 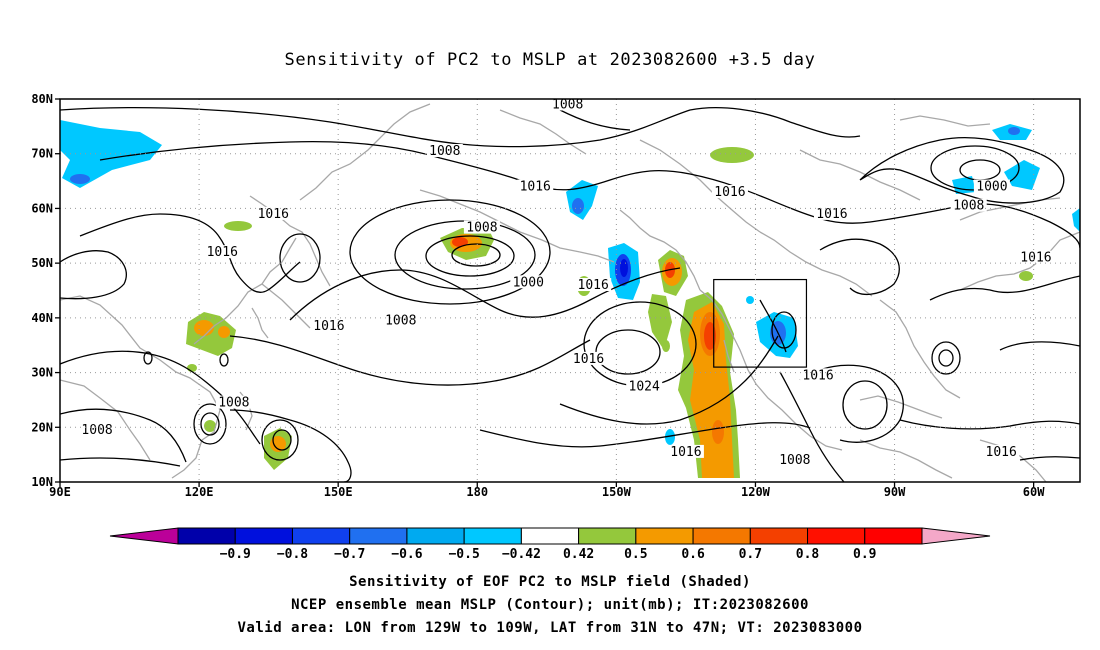 I want to click on lat-tick-label: 10N, so click(x=42, y=482).